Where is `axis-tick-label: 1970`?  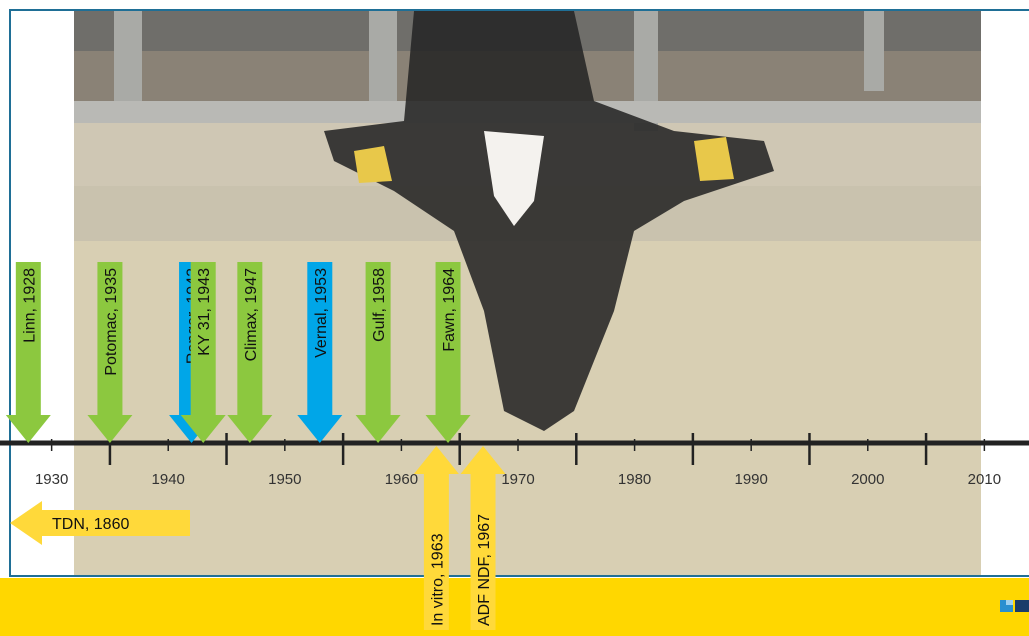 axis-tick-label: 1970 is located at coordinates (517, 479).